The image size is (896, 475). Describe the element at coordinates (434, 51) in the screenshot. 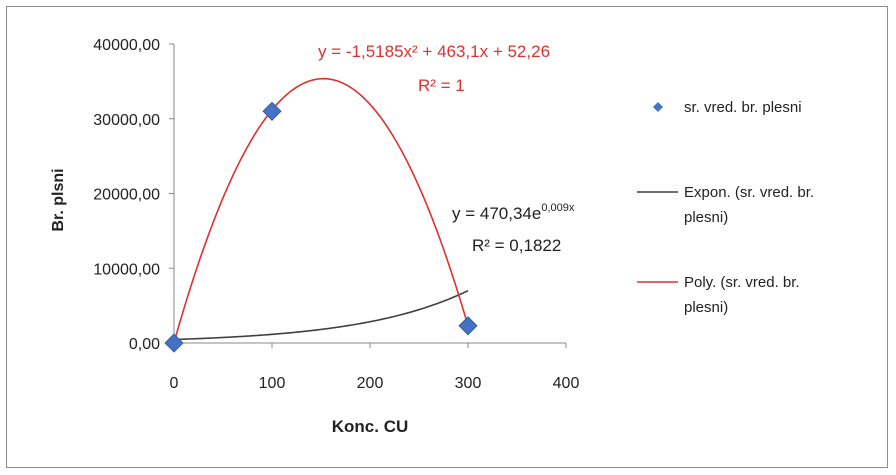

I see `poly-equation: y = -1,5185x² + 463,1x + 52,26` at that location.